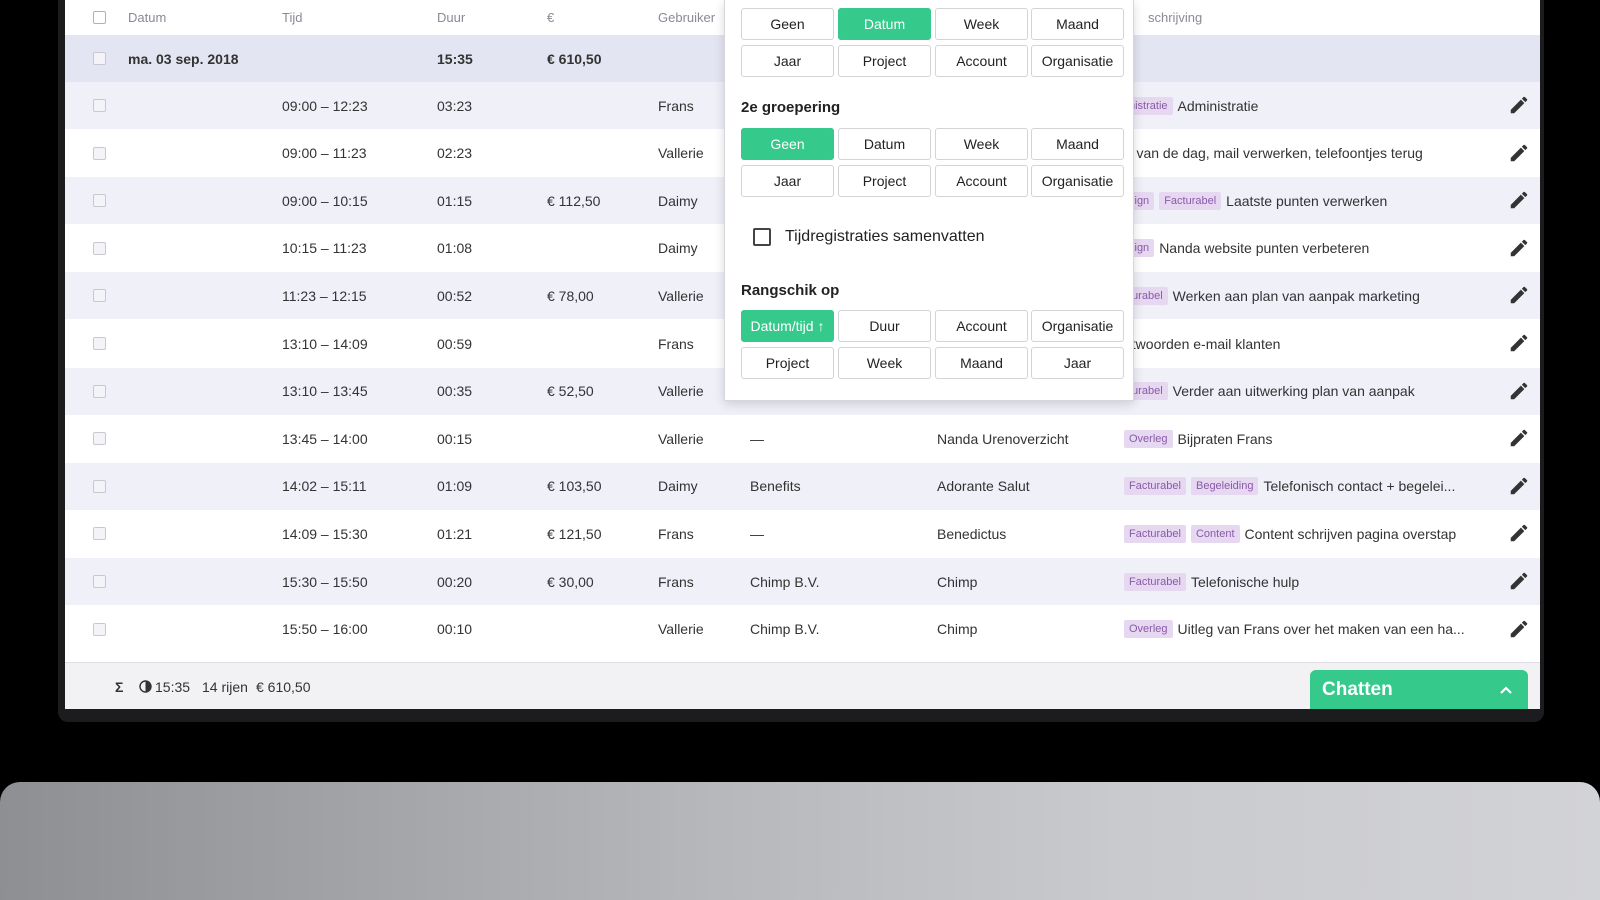 Image resolution: width=1600 pixels, height=900 pixels. I want to click on group-checkbox, so click(99, 58).